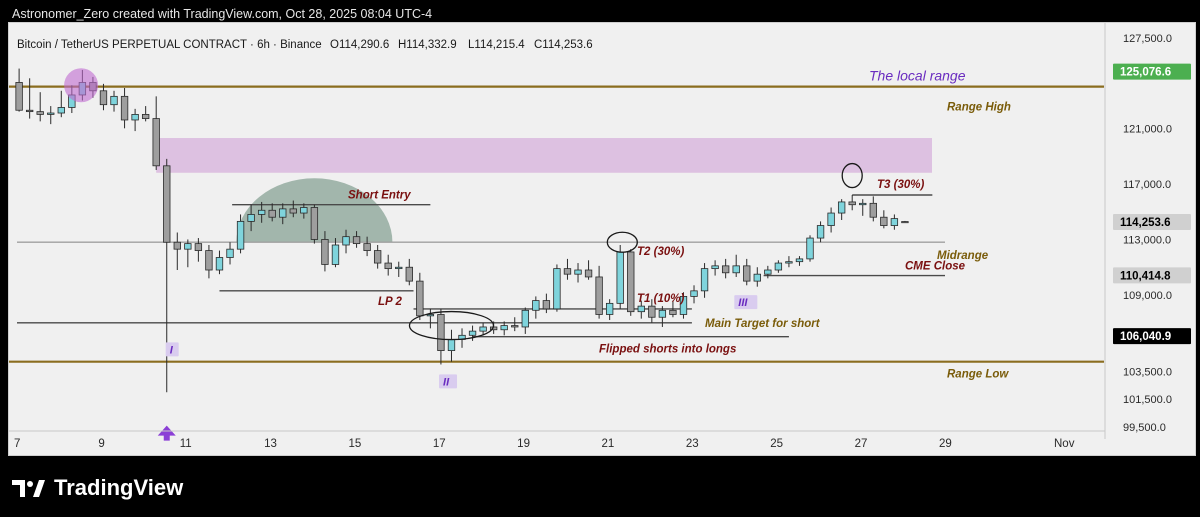  I want to click on time-tick-label: 29, so click(945, 444).